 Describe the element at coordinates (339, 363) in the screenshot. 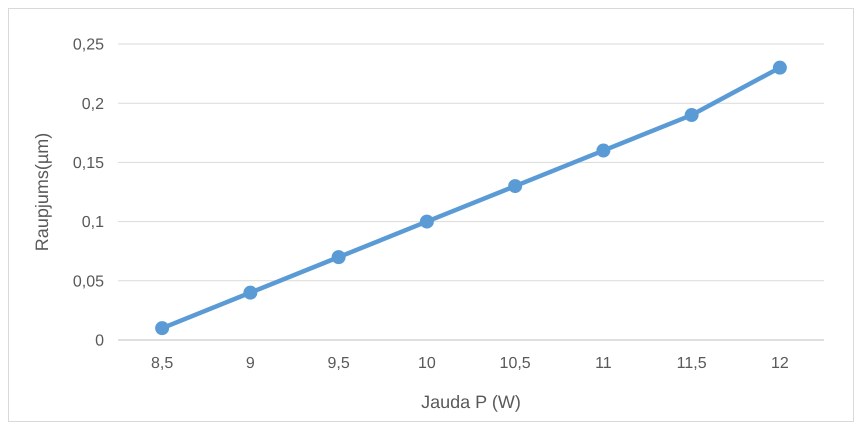

I see `x-tick-label: 9,5` at that location.